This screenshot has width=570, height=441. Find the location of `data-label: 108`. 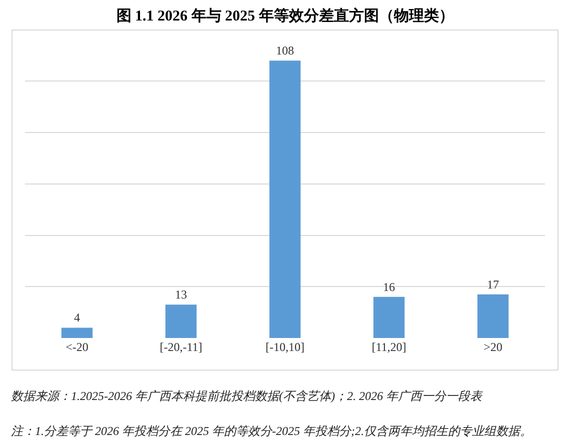

data-label: 108 is located at coordinates (285, 51).